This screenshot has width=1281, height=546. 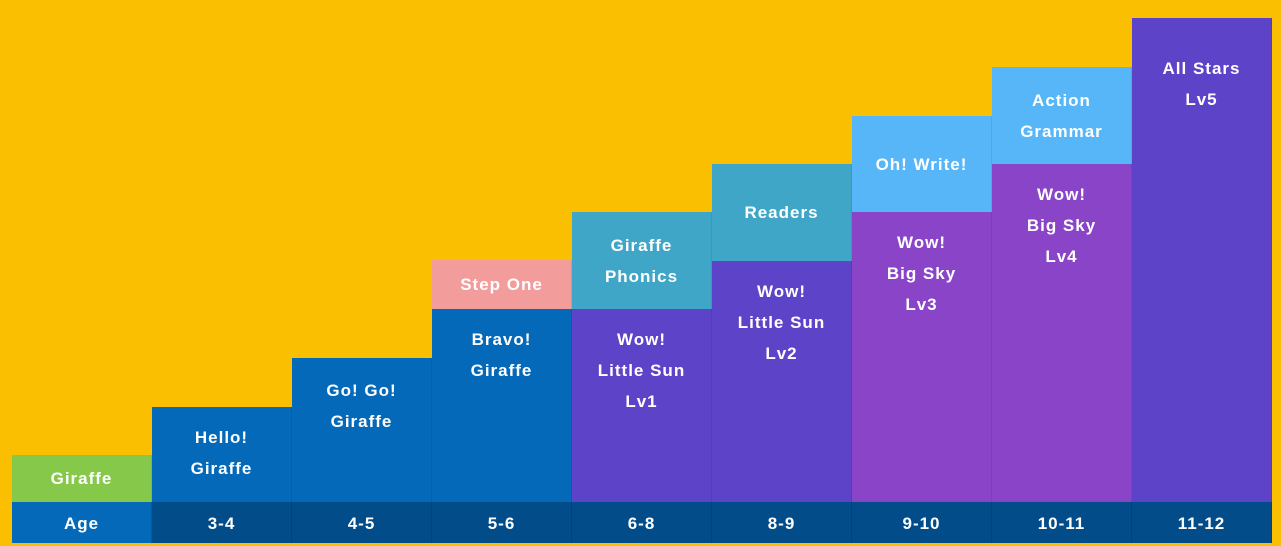 I want to click on age-cell: 9-10, so click(x=922, y=522).